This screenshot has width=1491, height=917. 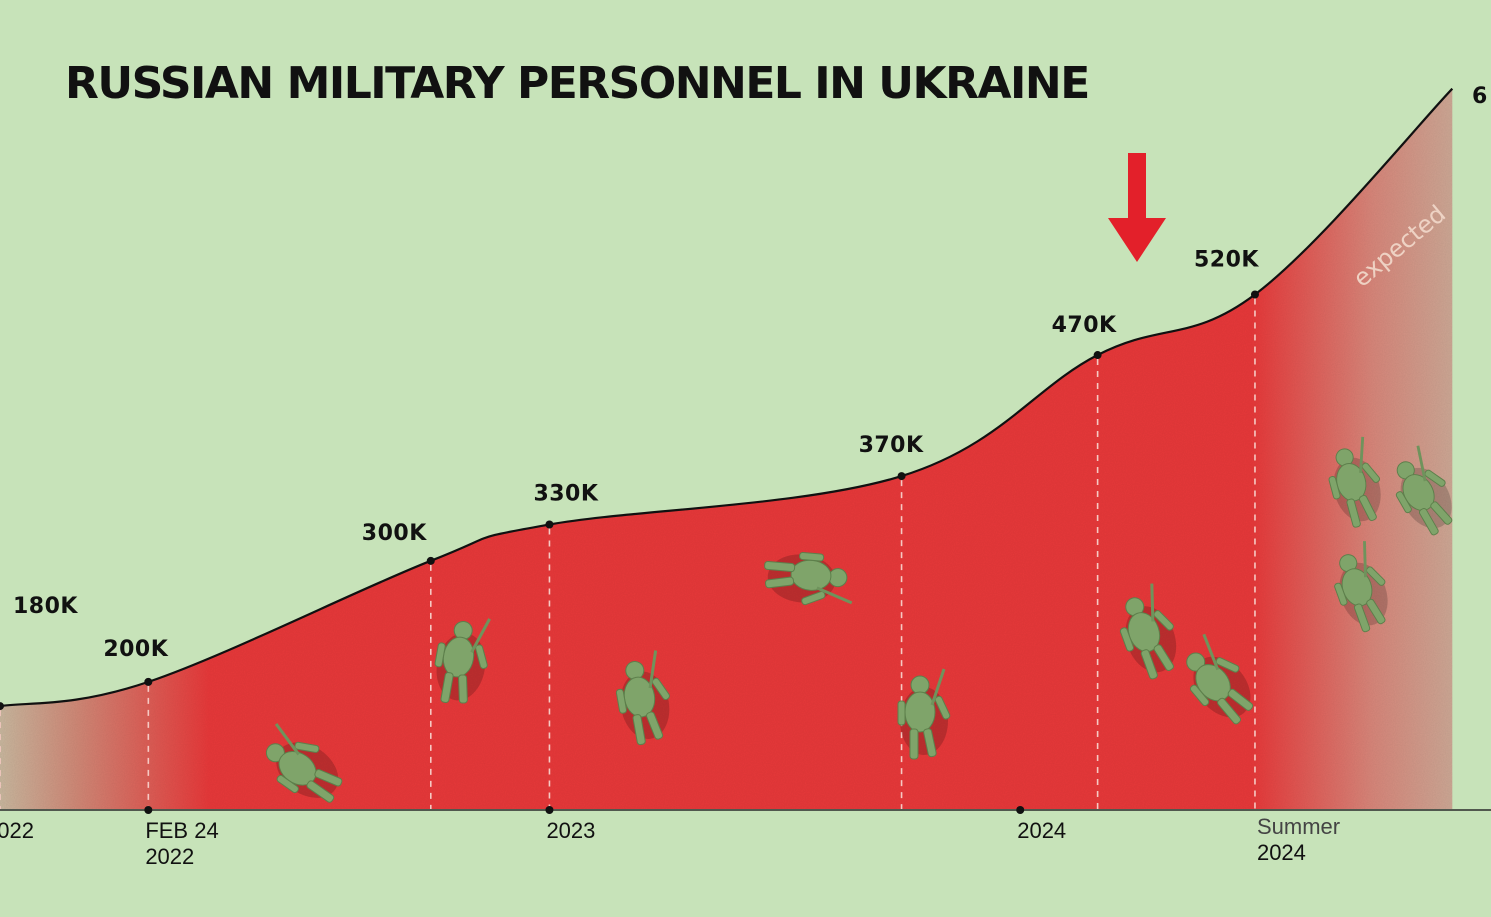 I want to click on point-label: 370K, so click(x=891, y=445).